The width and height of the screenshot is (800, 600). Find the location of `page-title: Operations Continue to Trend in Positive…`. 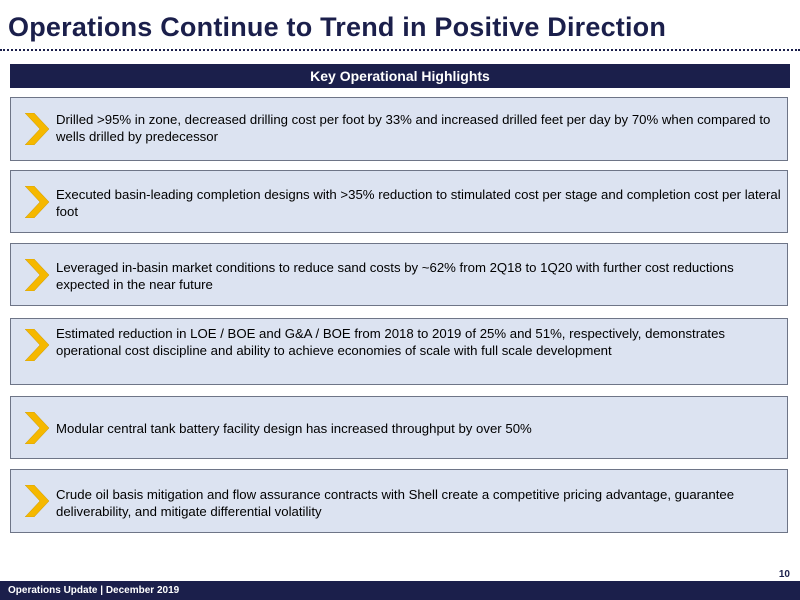

page-title: Operations Continue to Trend in Positive… is located at coordinates (337, 27).